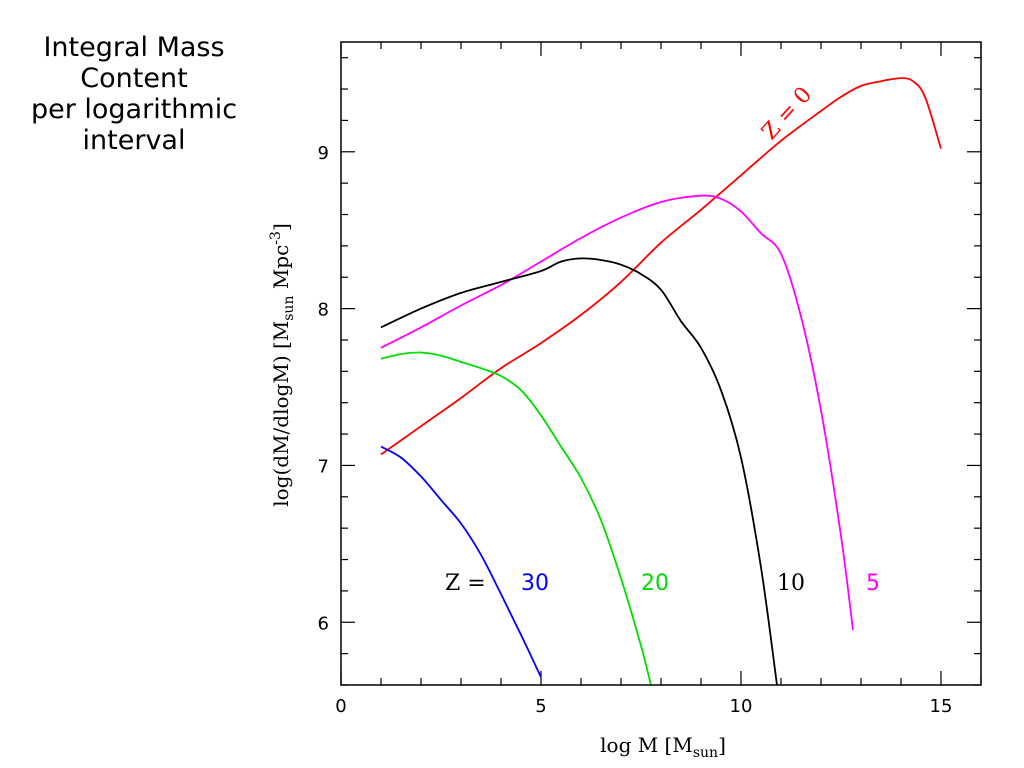 The image size is (1024, 768). Describe the element at coordinates (323, 466) in the screenshot. I see `y-tick-label: 7` at that location.